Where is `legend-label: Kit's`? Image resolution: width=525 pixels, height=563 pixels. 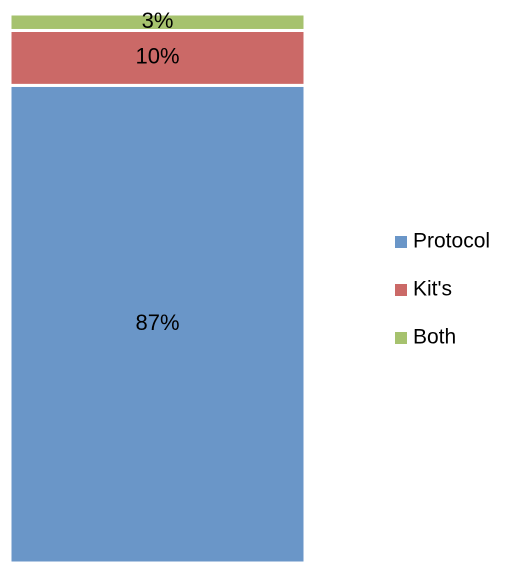 legend-label: Kit's is located at coordinates (432, 289).